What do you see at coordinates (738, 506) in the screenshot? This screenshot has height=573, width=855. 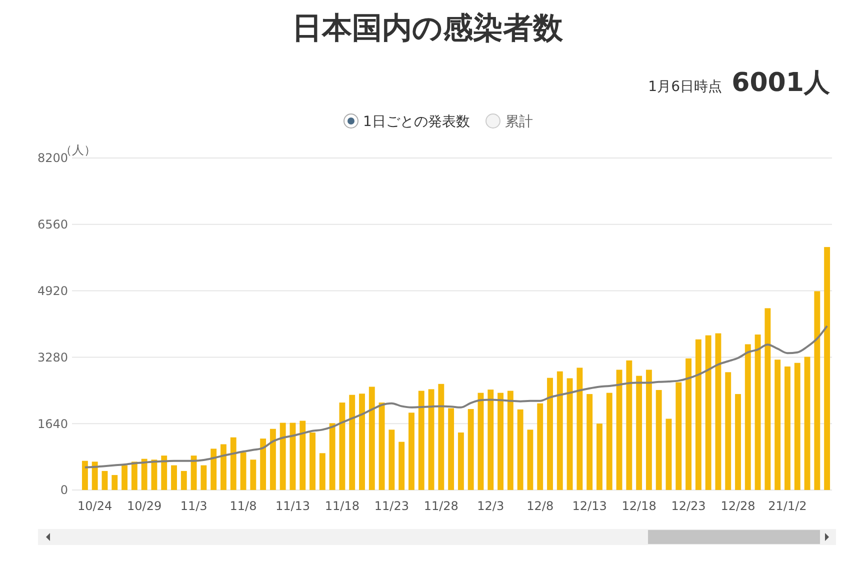 I see `x-tick-label: 12/28` at bounding box center [738, 506].